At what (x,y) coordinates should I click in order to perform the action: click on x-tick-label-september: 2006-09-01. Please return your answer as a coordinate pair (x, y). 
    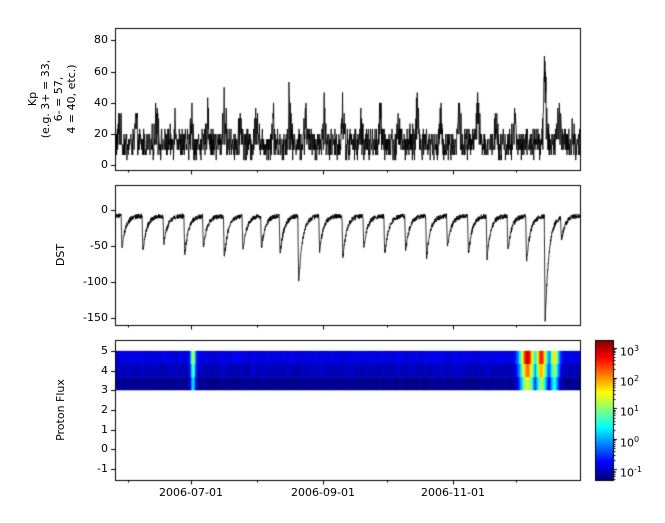
    Looking at the image, I should click on (323, 492).